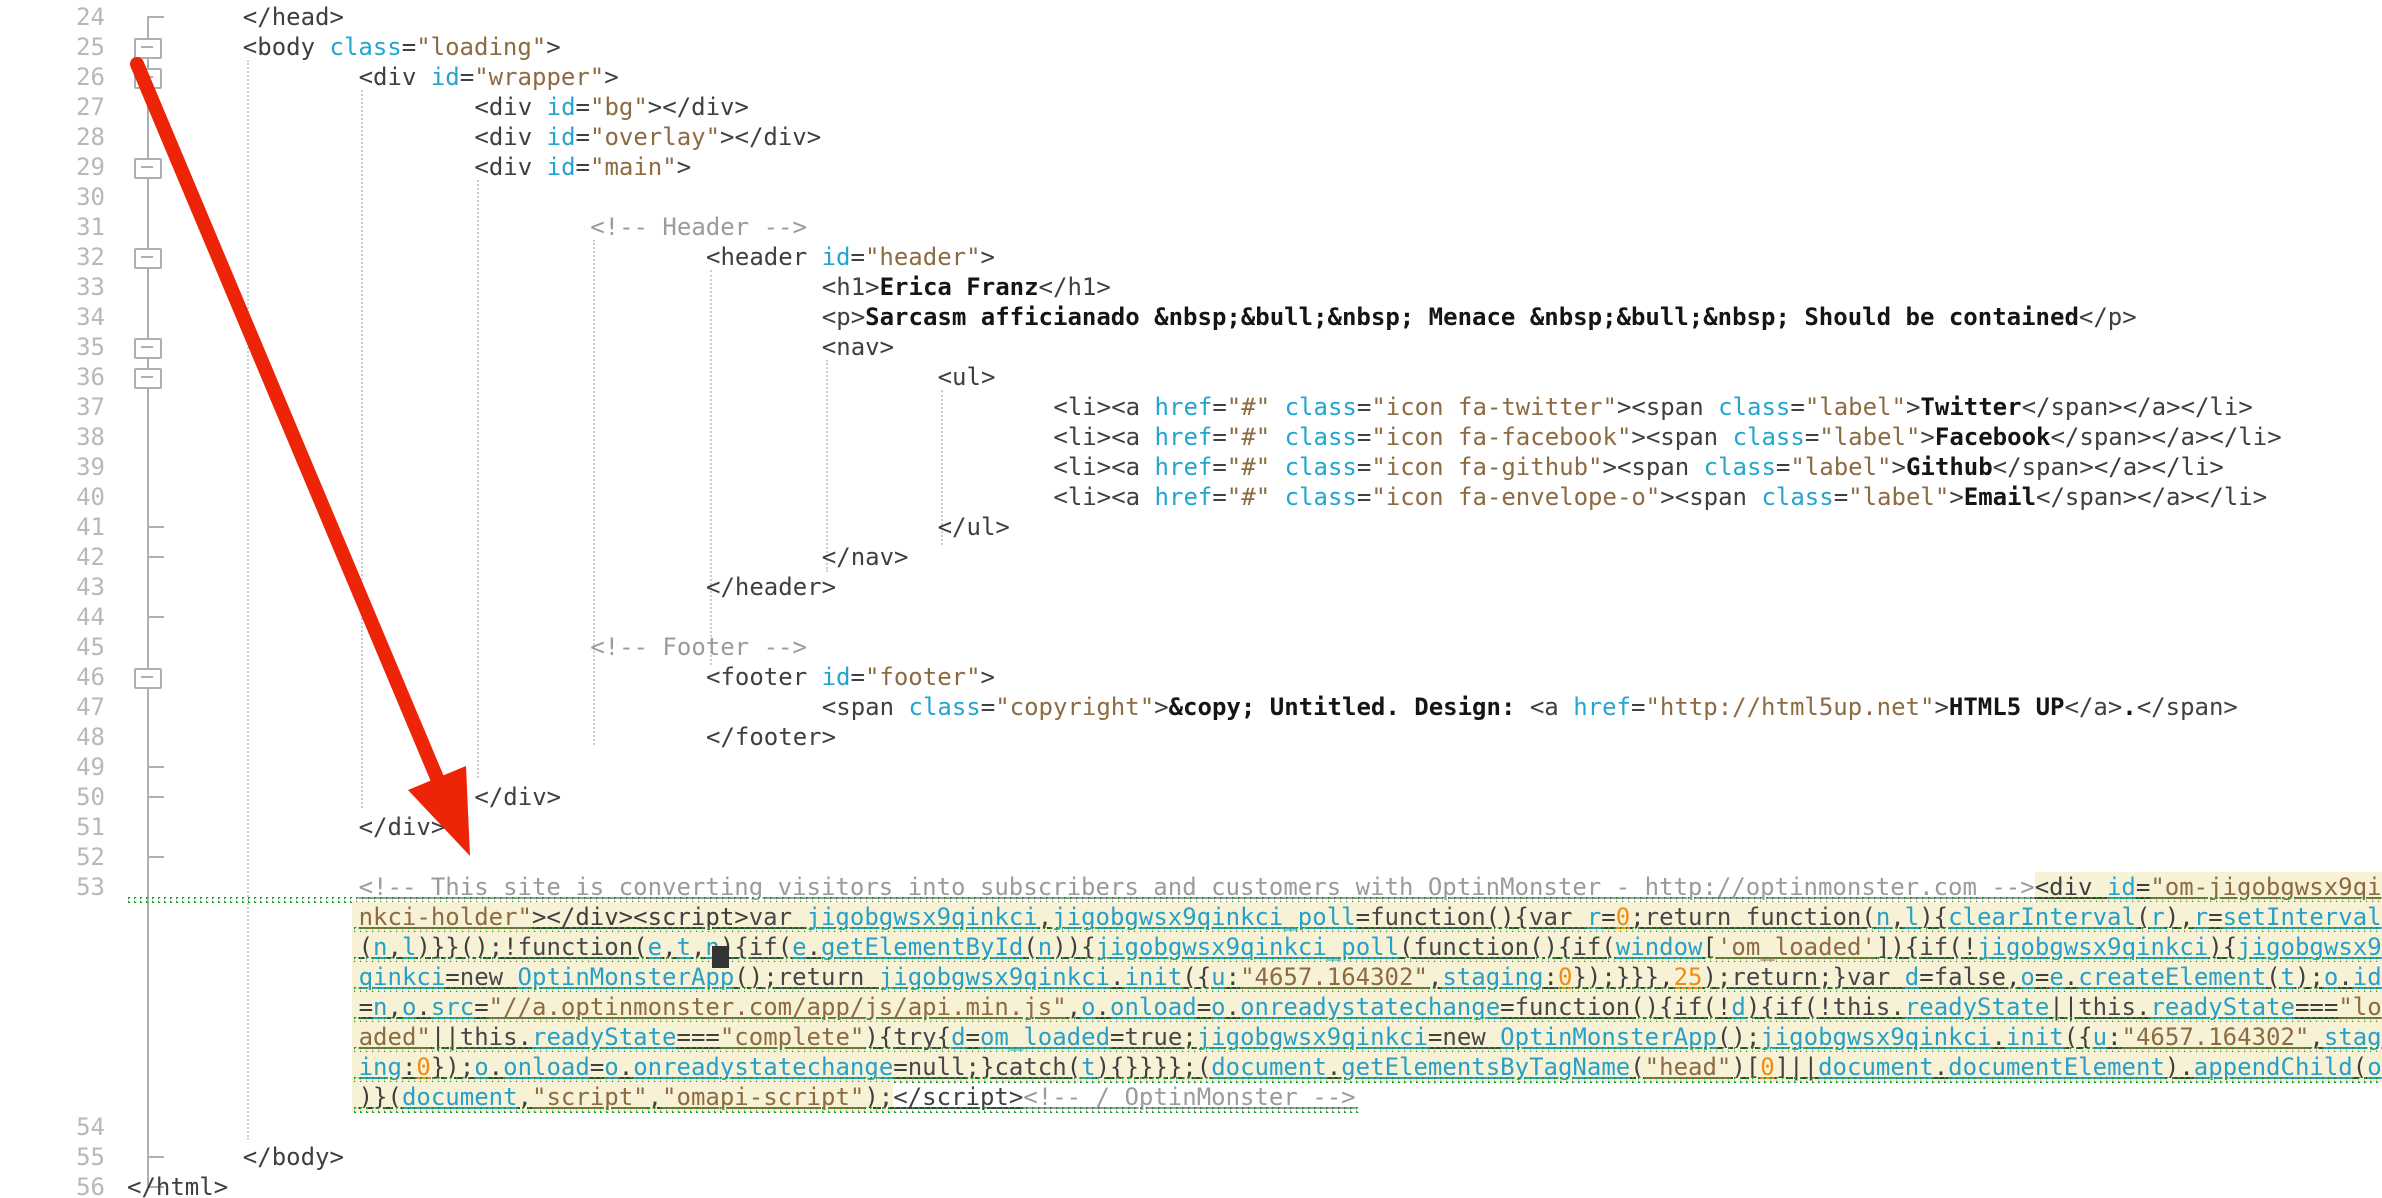 This screenshot has height=1198, width=2382. I want to click on code-line: <header id="header">, so click(850, 257).